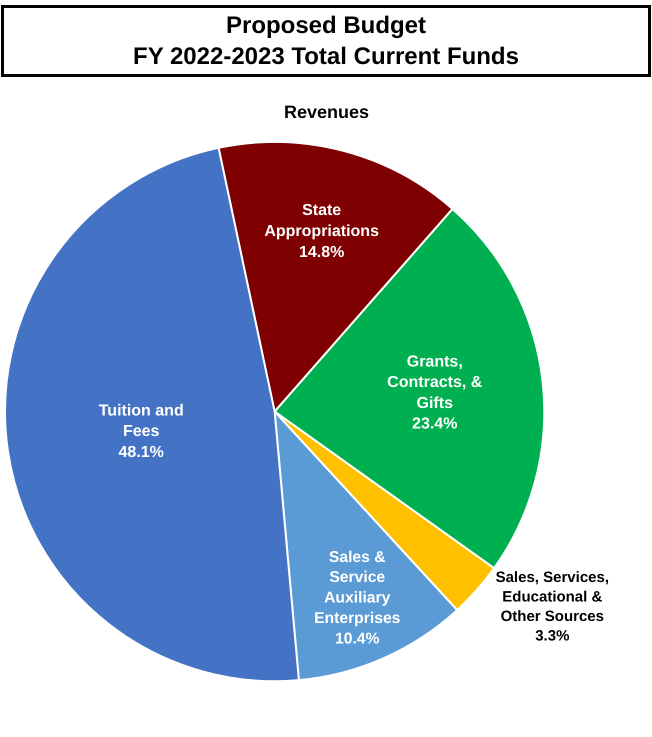  I want to click on data-label: 14.8%, so click(321, 252).